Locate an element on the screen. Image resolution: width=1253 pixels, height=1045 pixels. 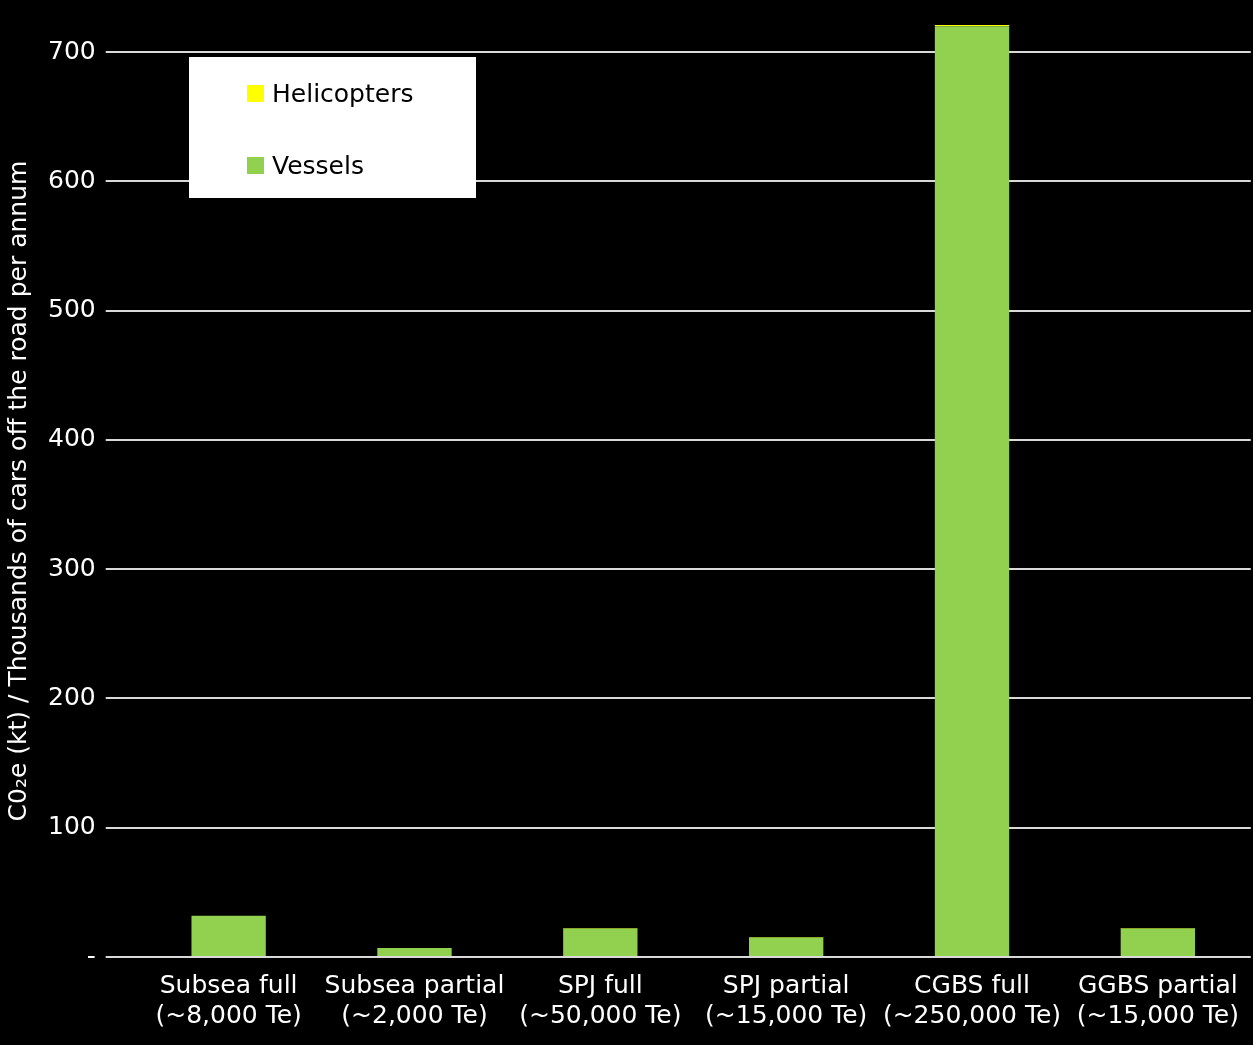
y-tick-label: 700 is located at coordinates (72, 50).